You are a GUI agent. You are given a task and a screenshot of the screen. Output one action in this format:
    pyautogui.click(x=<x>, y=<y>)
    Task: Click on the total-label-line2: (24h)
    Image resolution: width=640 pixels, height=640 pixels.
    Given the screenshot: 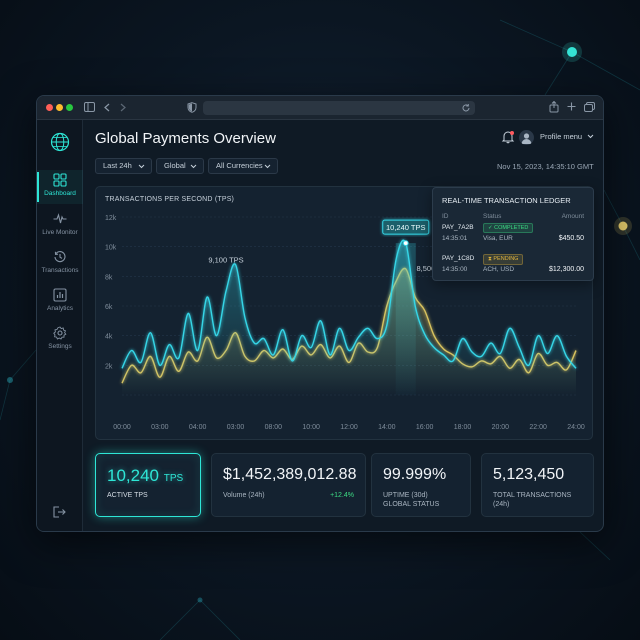 What is the action you would take?
    pyautogui.click(x=501, y=504)
    